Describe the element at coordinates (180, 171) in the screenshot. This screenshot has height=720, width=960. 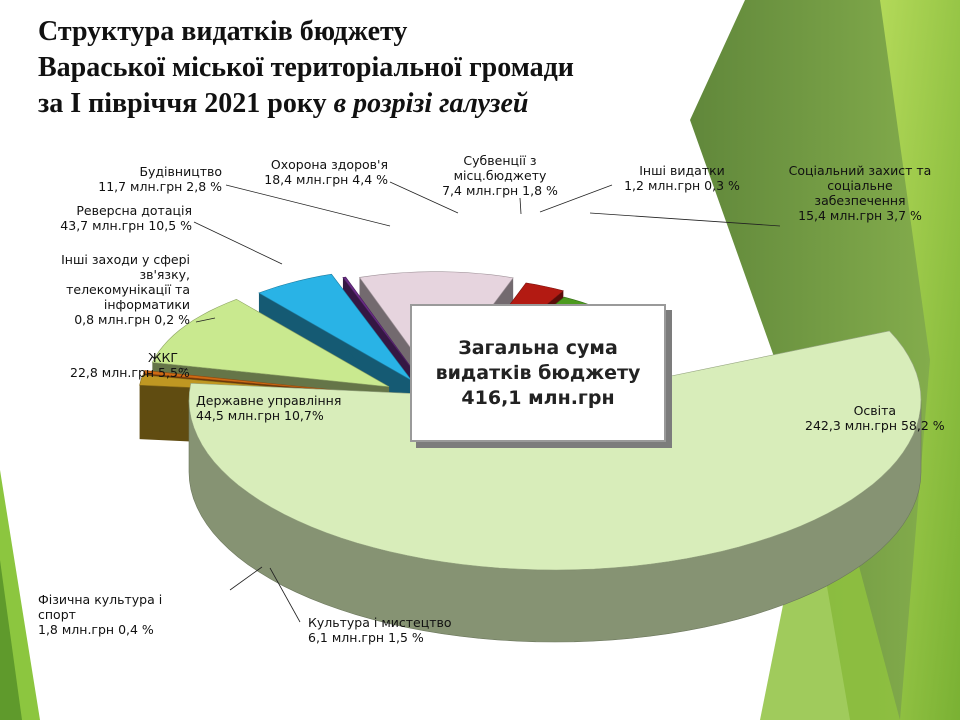
I see `slice-label-7-line-0: Будівництво` at that location.